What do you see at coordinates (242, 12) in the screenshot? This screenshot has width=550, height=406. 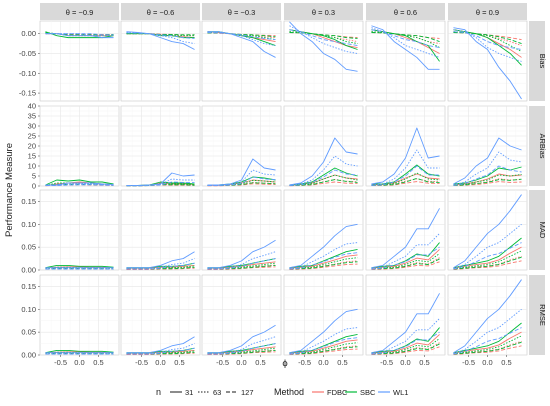 I see `column-strip-label: θ = −0.3` at bounding box center [242, 12].